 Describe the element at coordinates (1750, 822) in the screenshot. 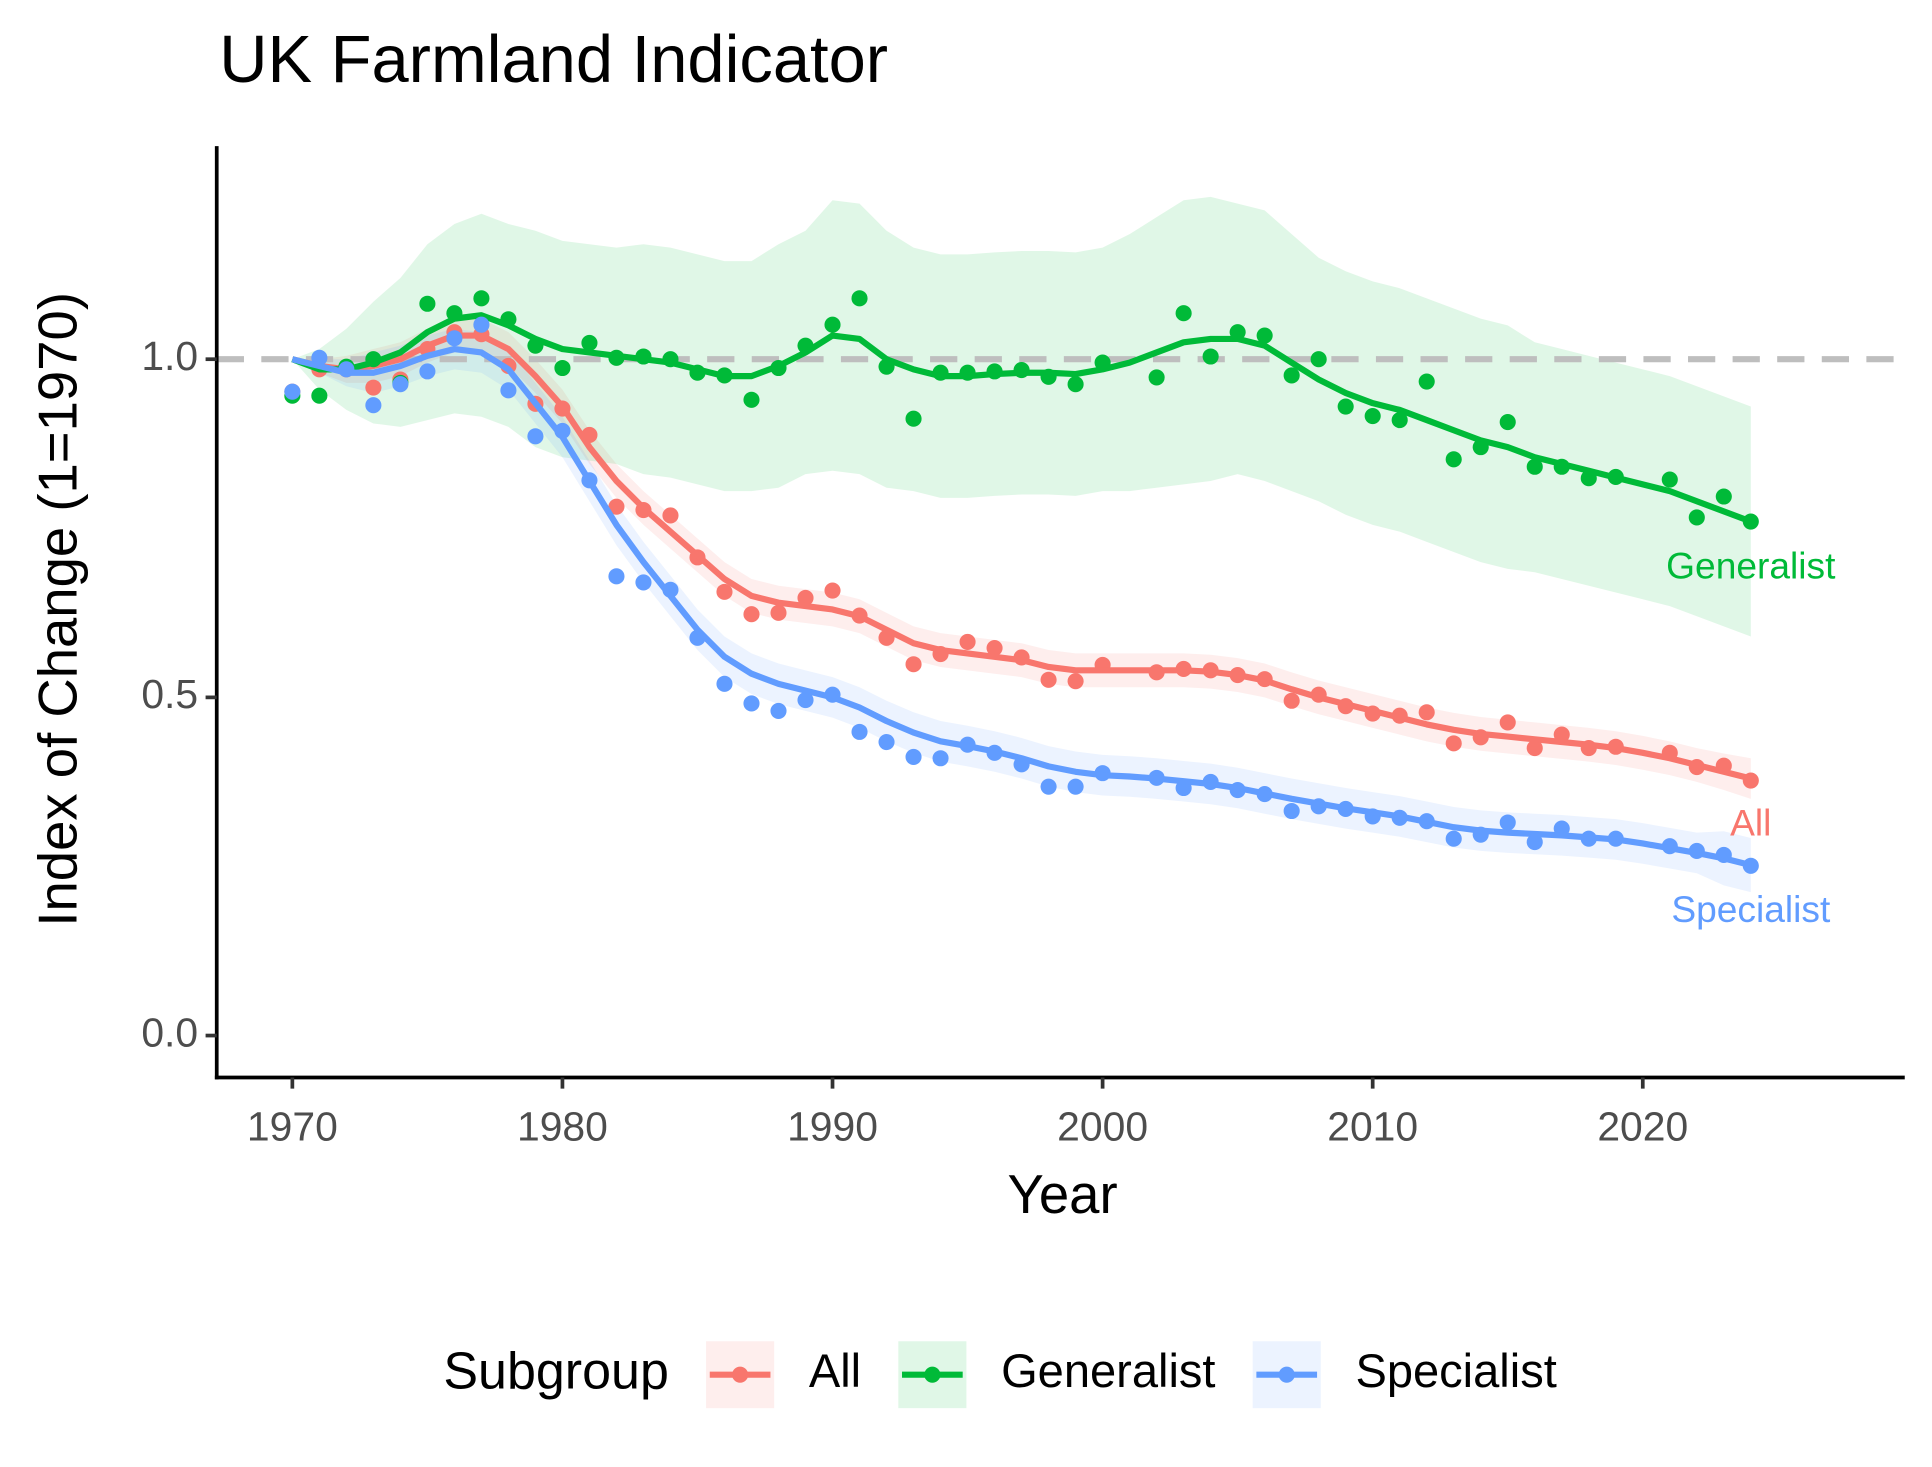

I see `series-end-label: All` at that location.